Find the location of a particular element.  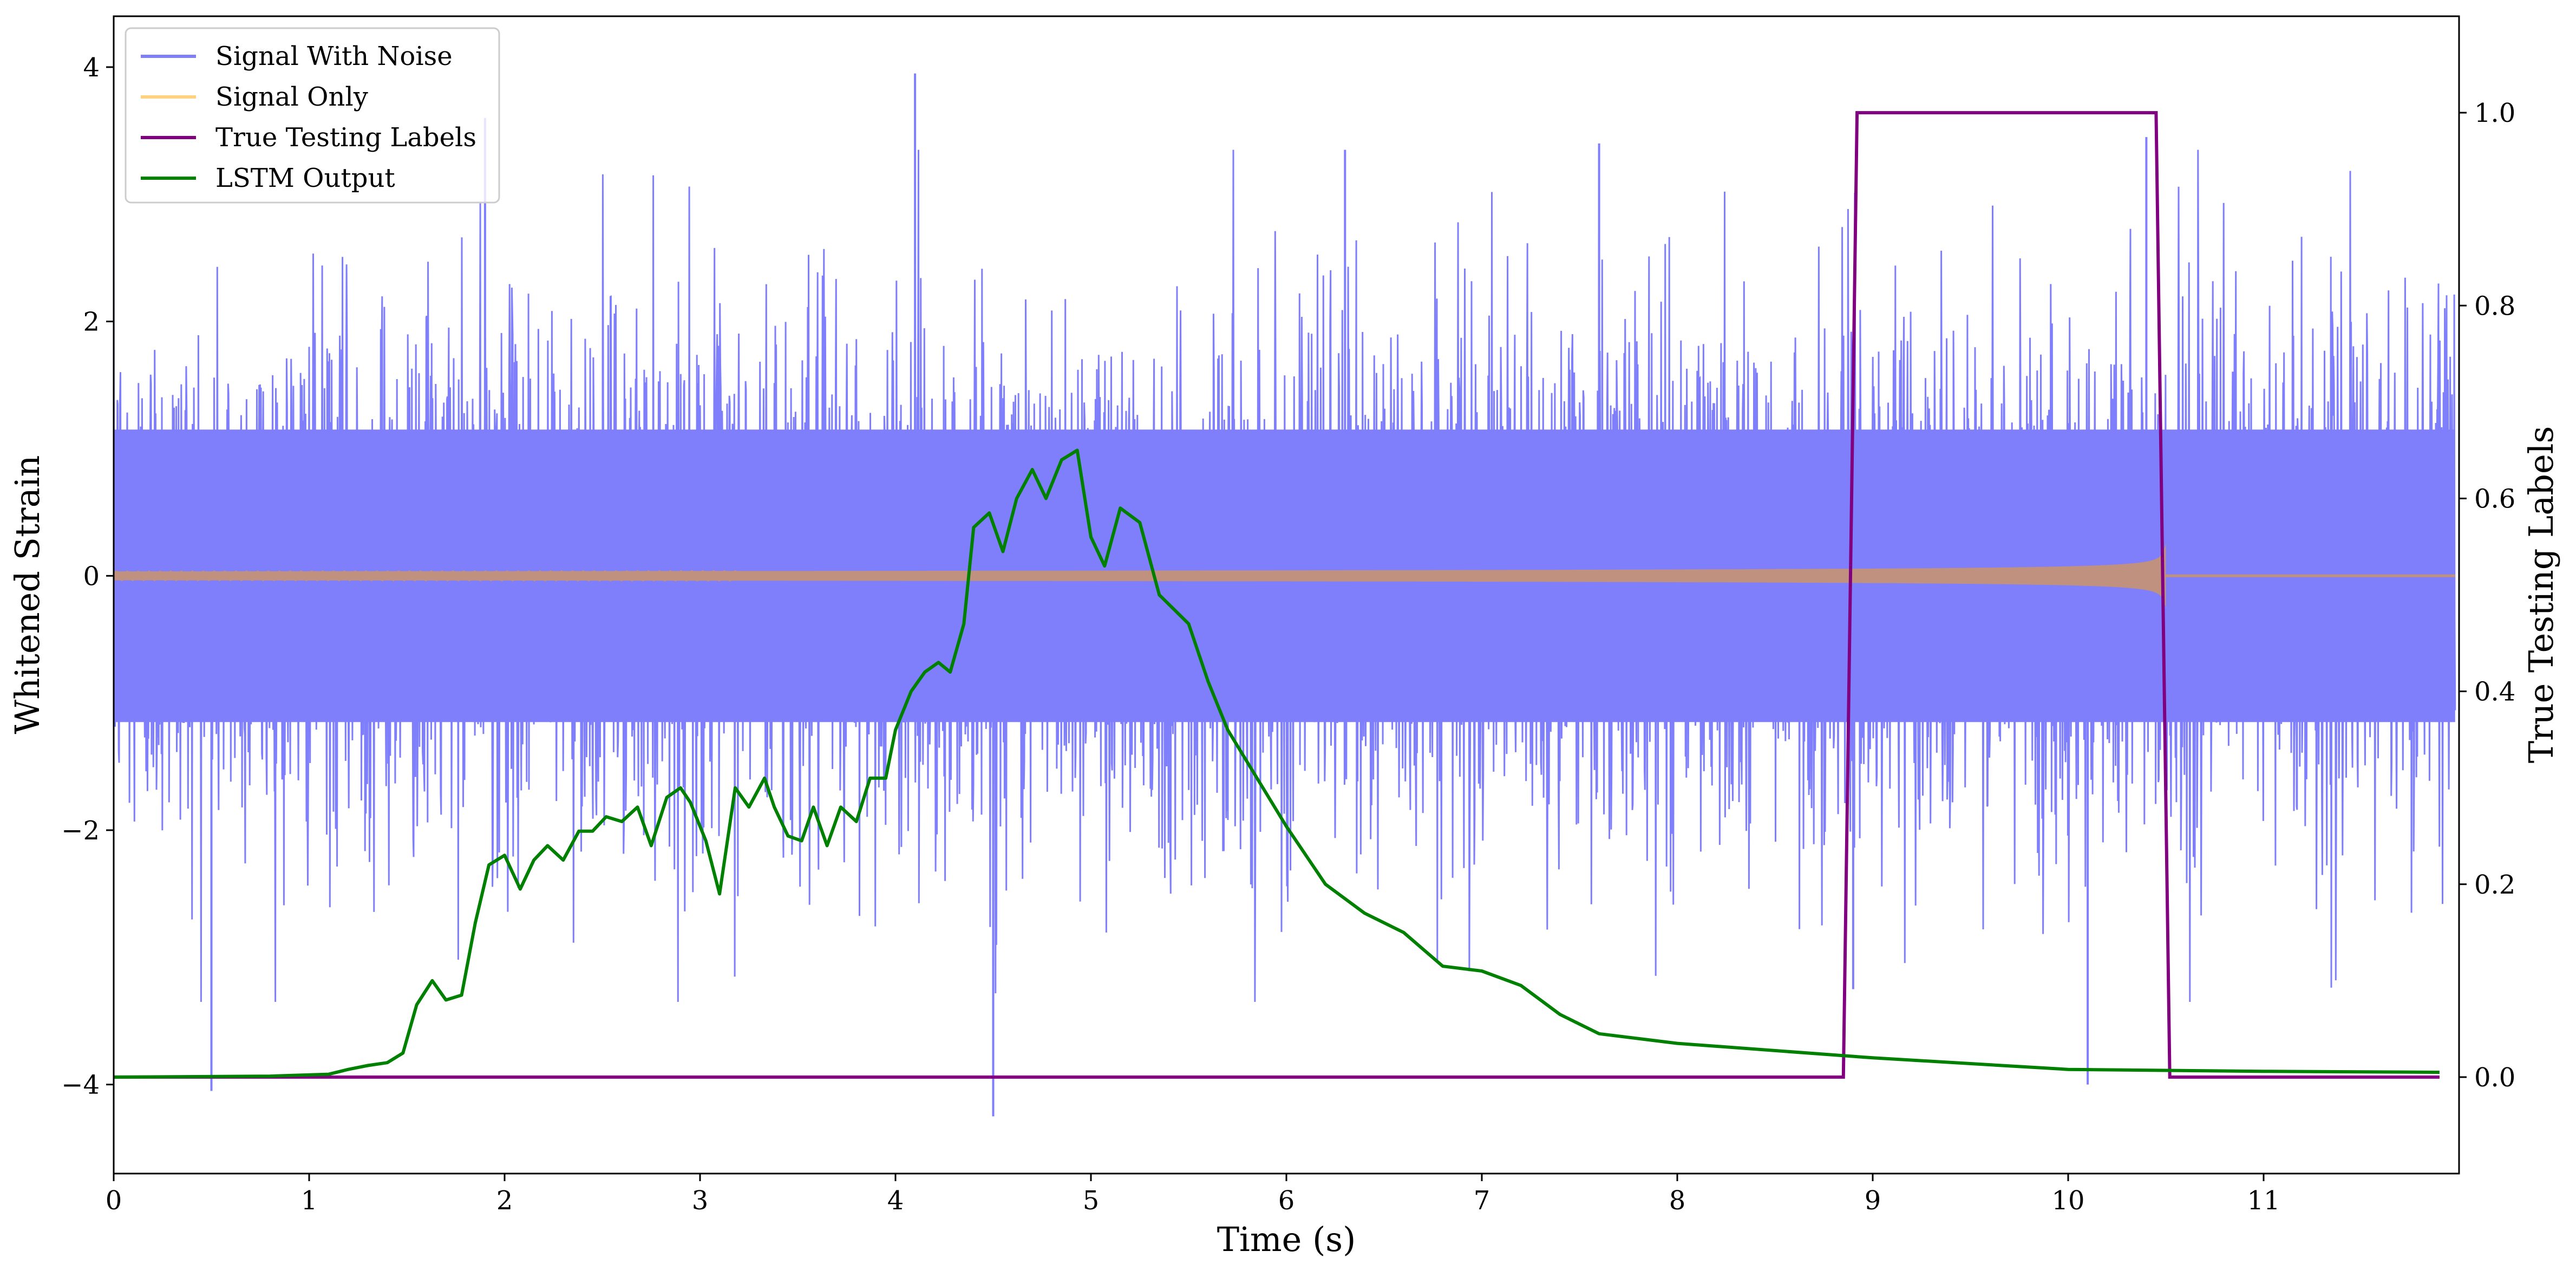

legend-entry-label: LSTM Output is located at coordinates (305, 178).